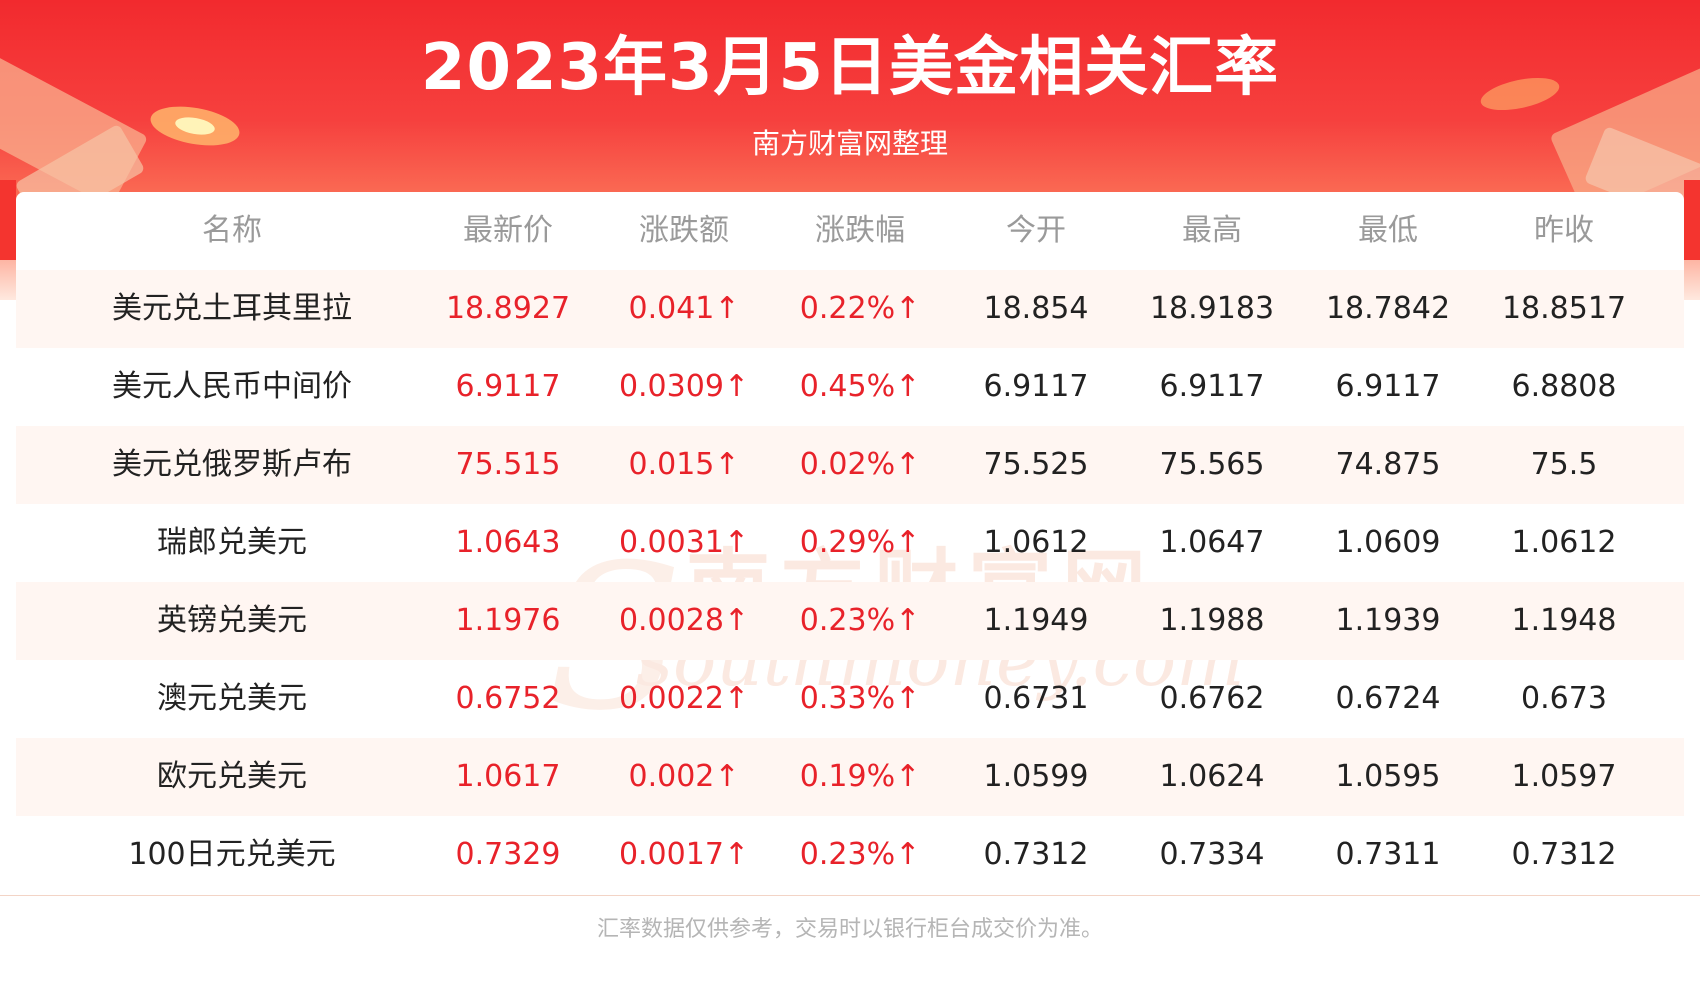  What do you see at coordinates (1036, 464) in the screenshot?
I see `row-open: 75.525` at bounding box center [1036, 464].